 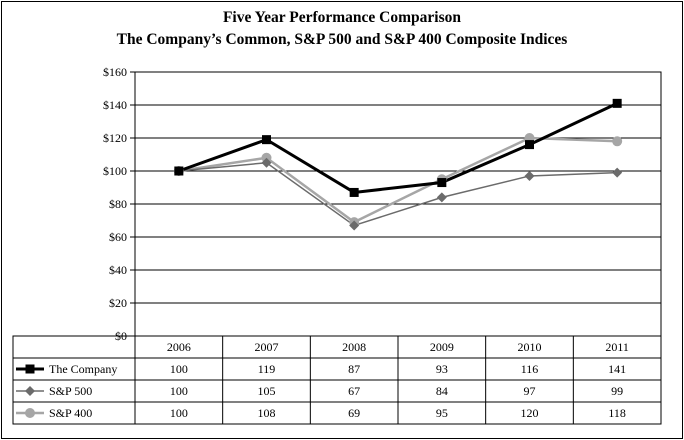 I want to click on legend-label: S&P 400, so click(x=70, y=413).